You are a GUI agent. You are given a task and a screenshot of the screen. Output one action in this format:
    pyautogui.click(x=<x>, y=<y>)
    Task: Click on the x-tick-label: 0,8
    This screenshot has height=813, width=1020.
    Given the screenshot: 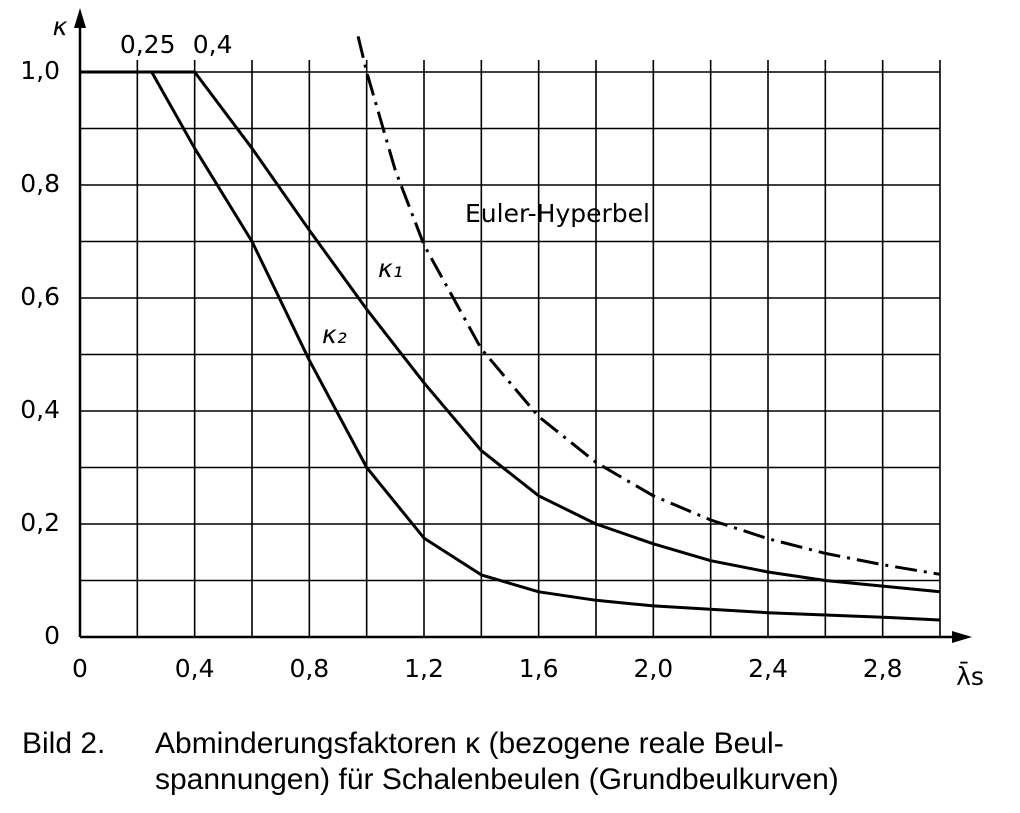 What is the action you would take?
    pyautogui.click(x=309, y=668)
    